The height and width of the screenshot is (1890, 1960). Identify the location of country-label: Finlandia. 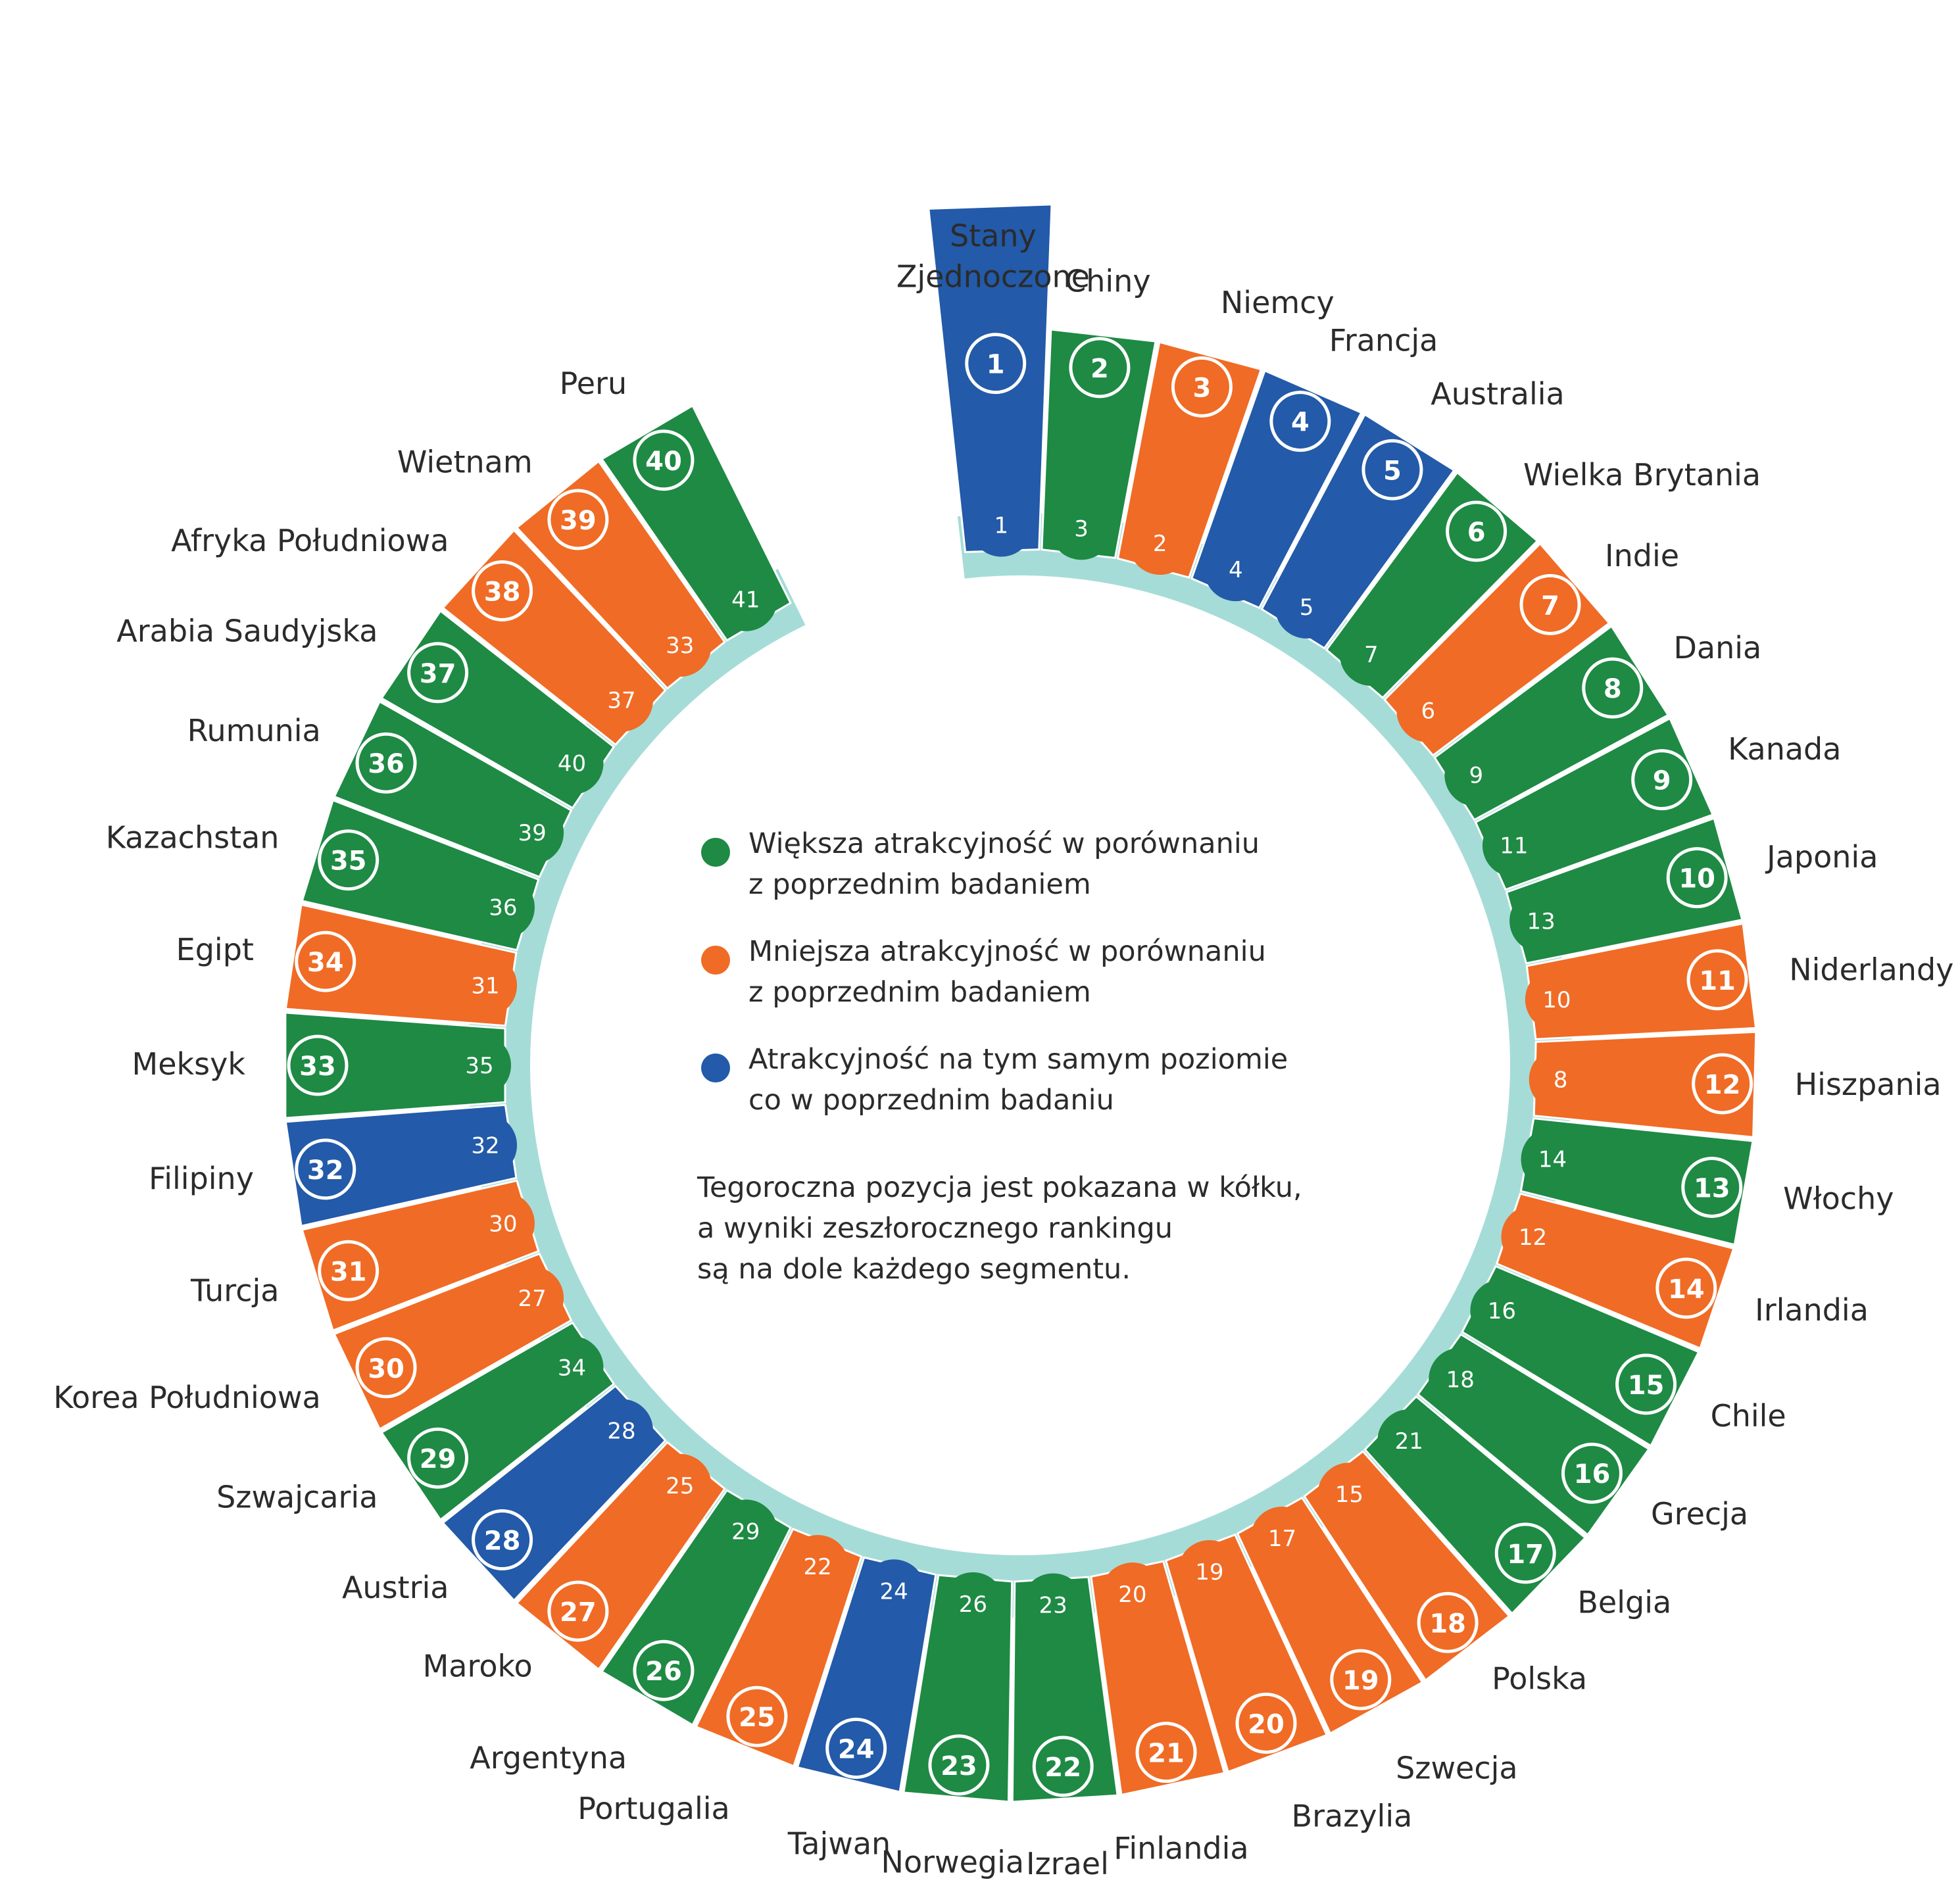
(1181, 1848).